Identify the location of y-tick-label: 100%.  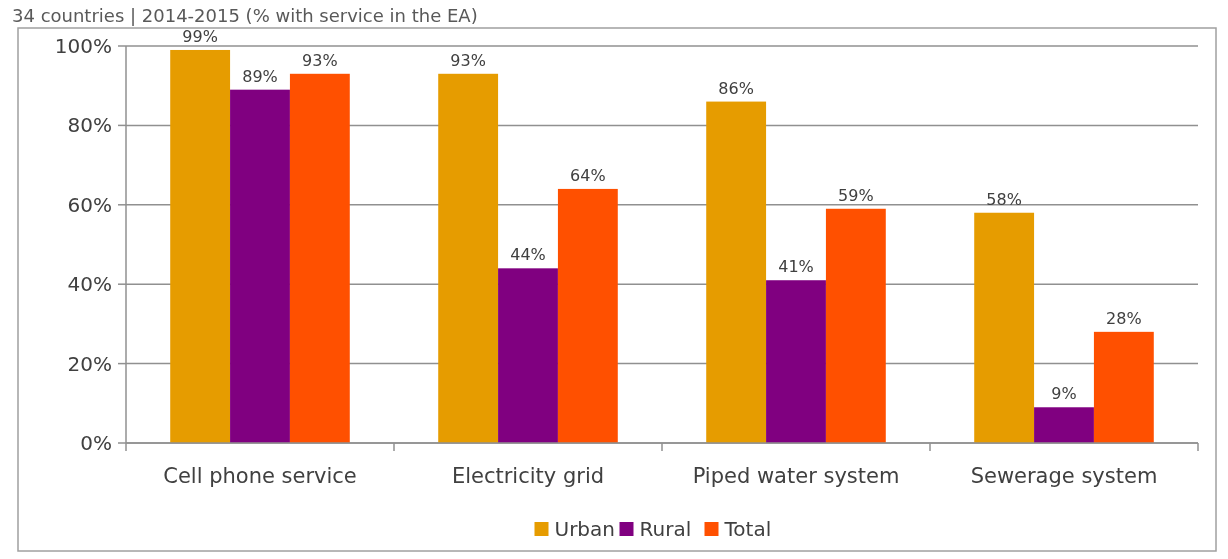
(83, 46).